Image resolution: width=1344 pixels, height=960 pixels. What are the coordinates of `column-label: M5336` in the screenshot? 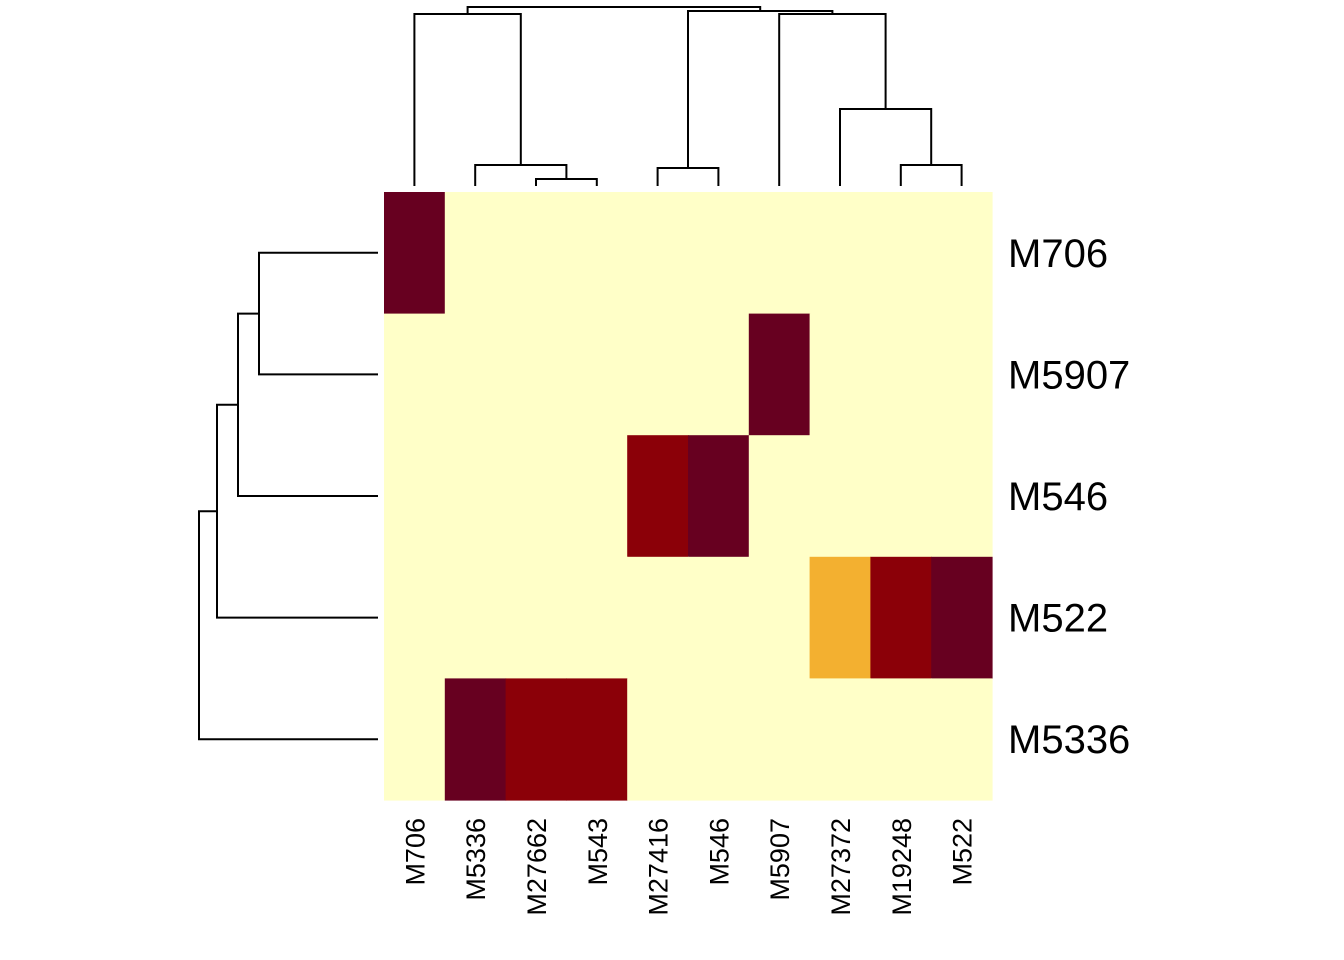 It's located at (476, 859).